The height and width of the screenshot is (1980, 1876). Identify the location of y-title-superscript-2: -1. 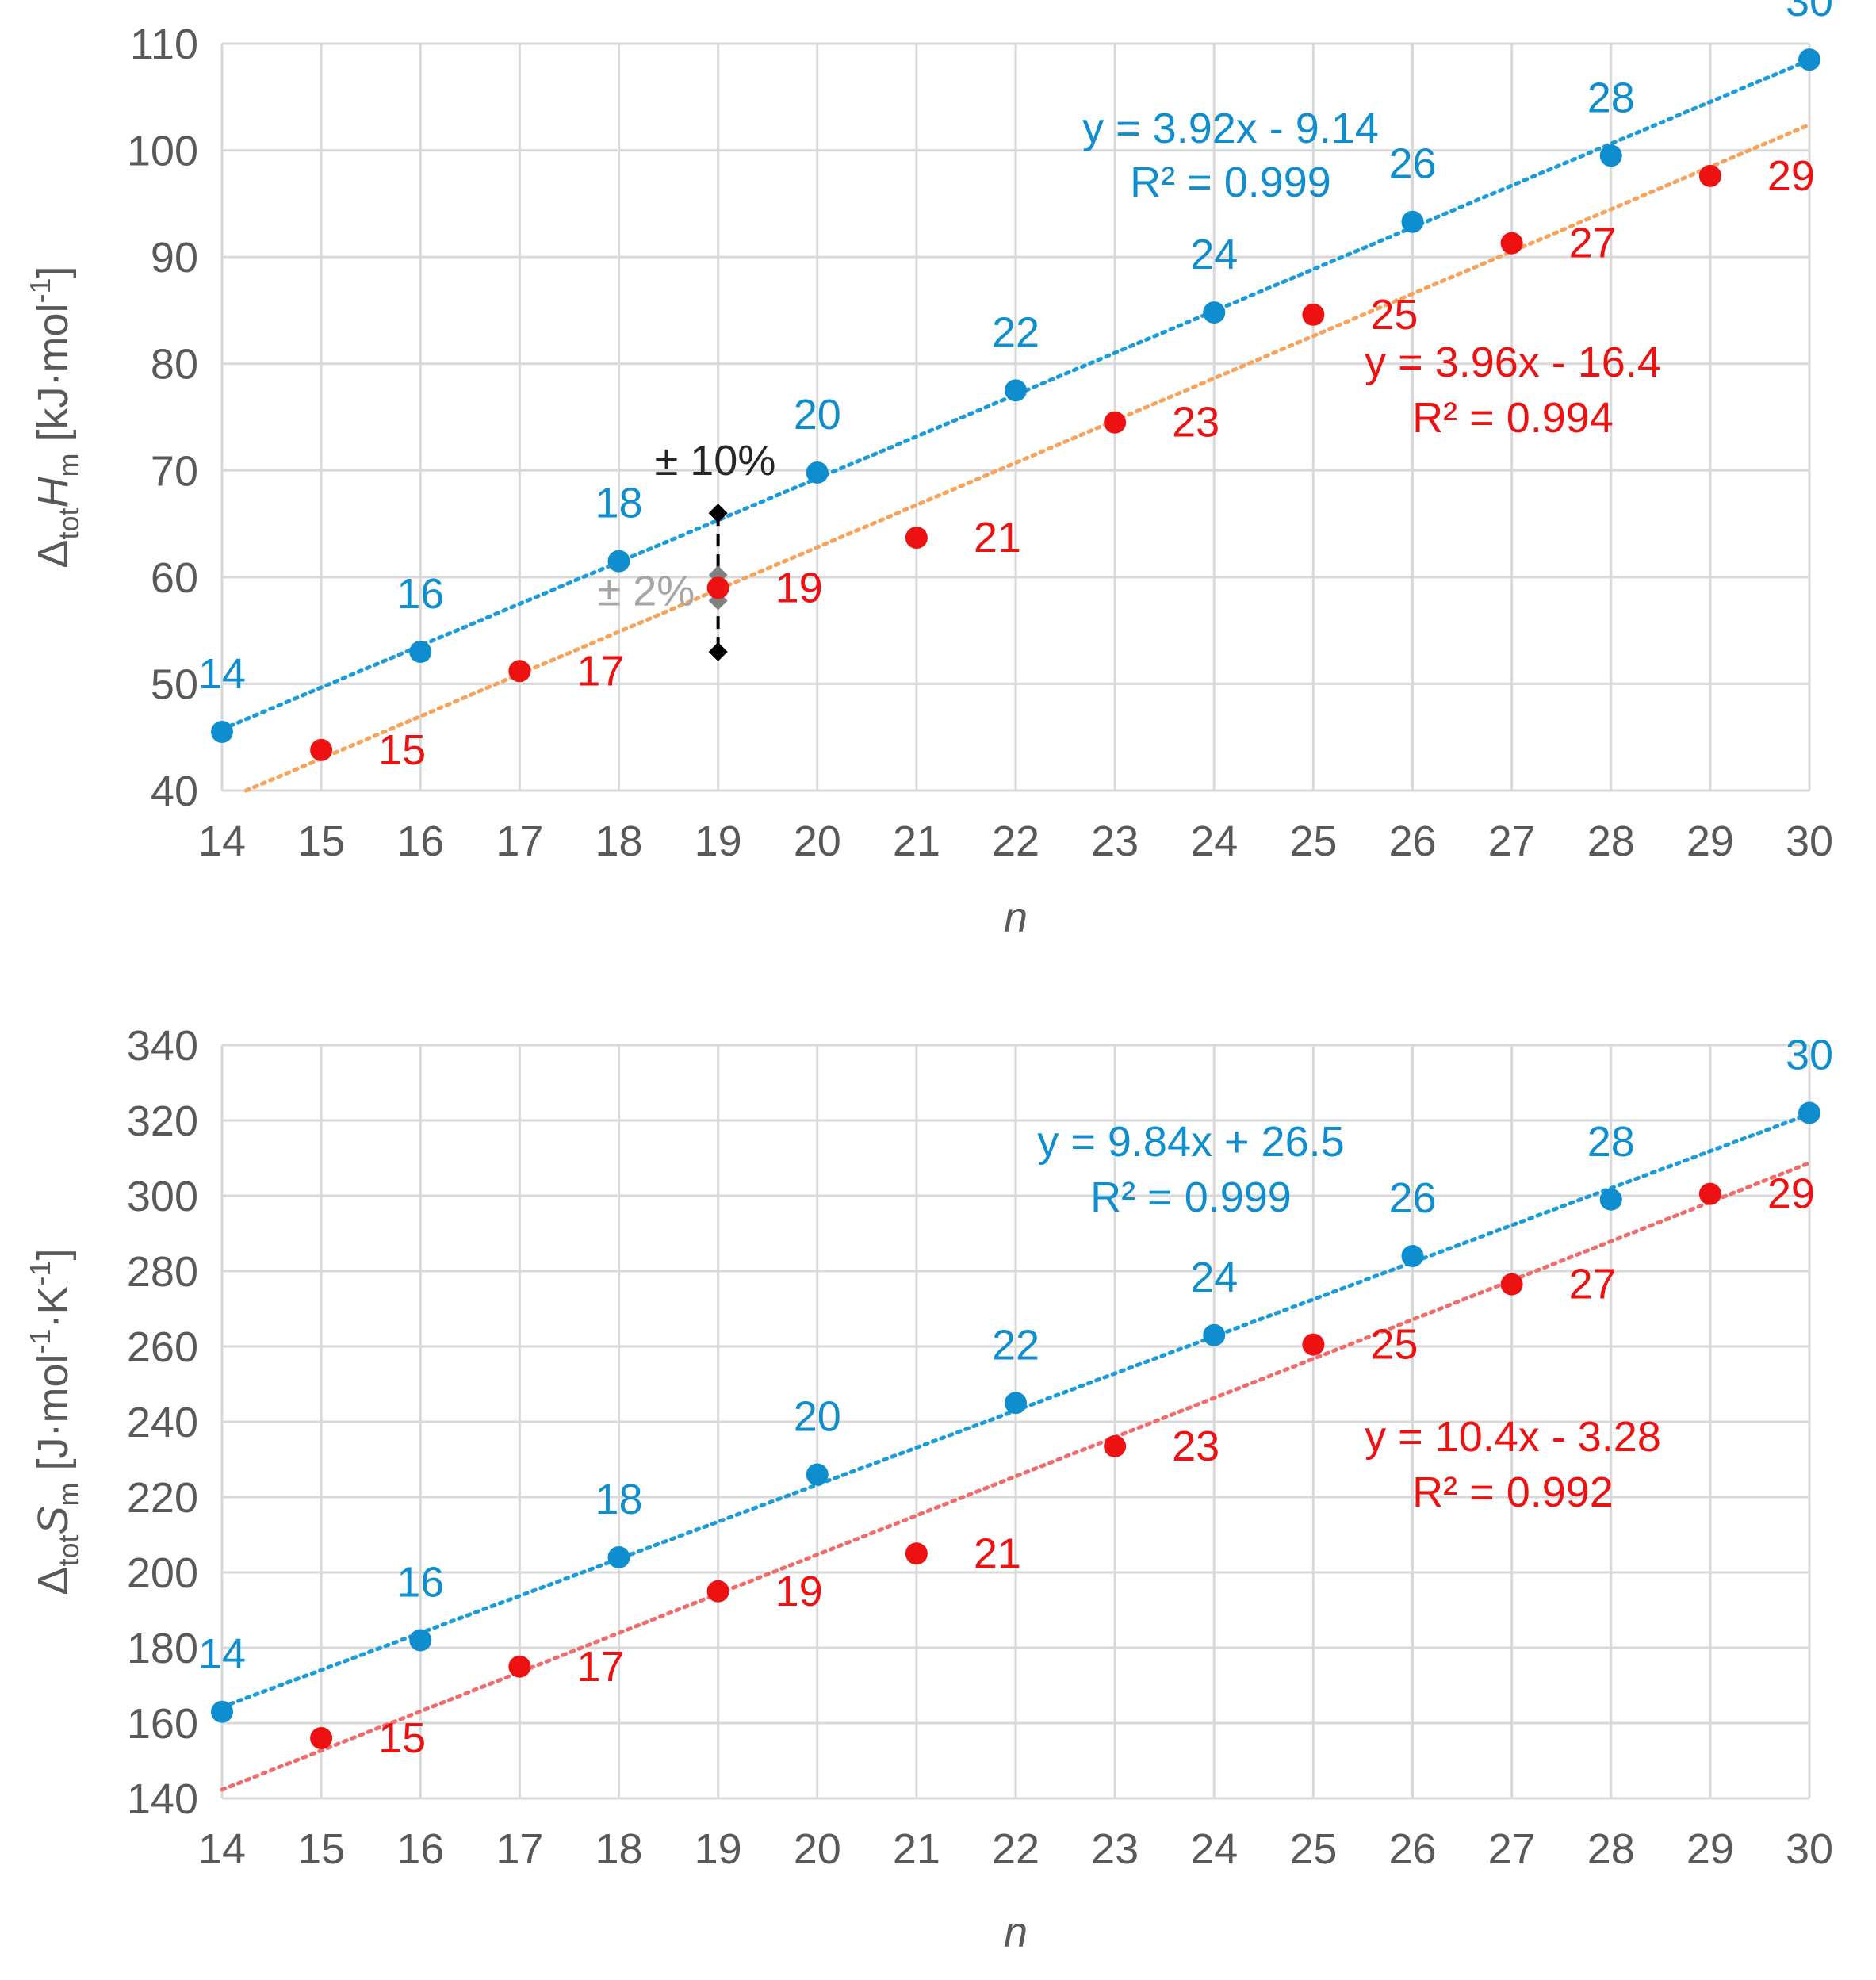
(40, 1272).